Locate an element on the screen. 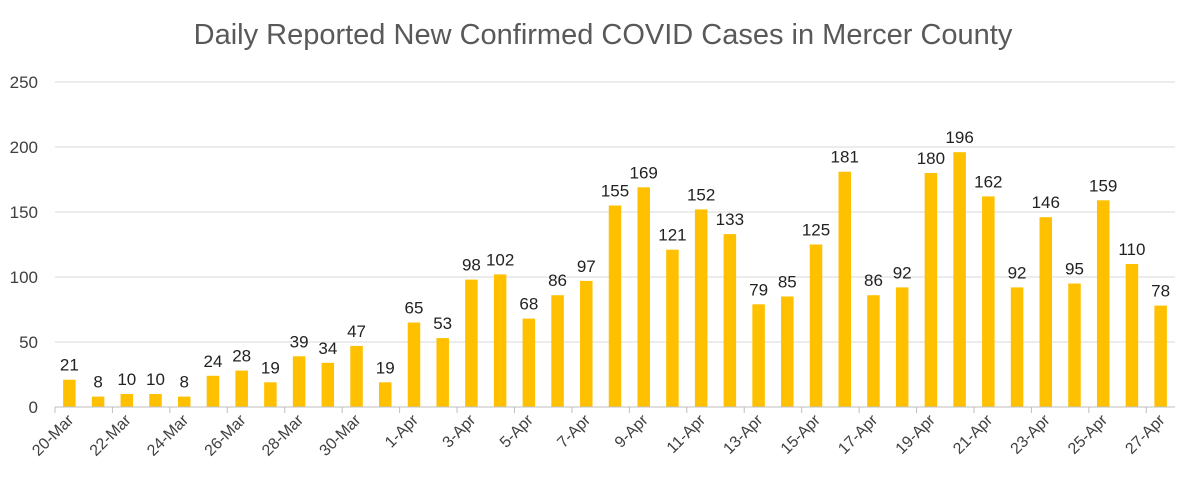 This screenshot has height=491, width=1200. x-tick-label: 23-Apr is located at coordinates (1031, 434).